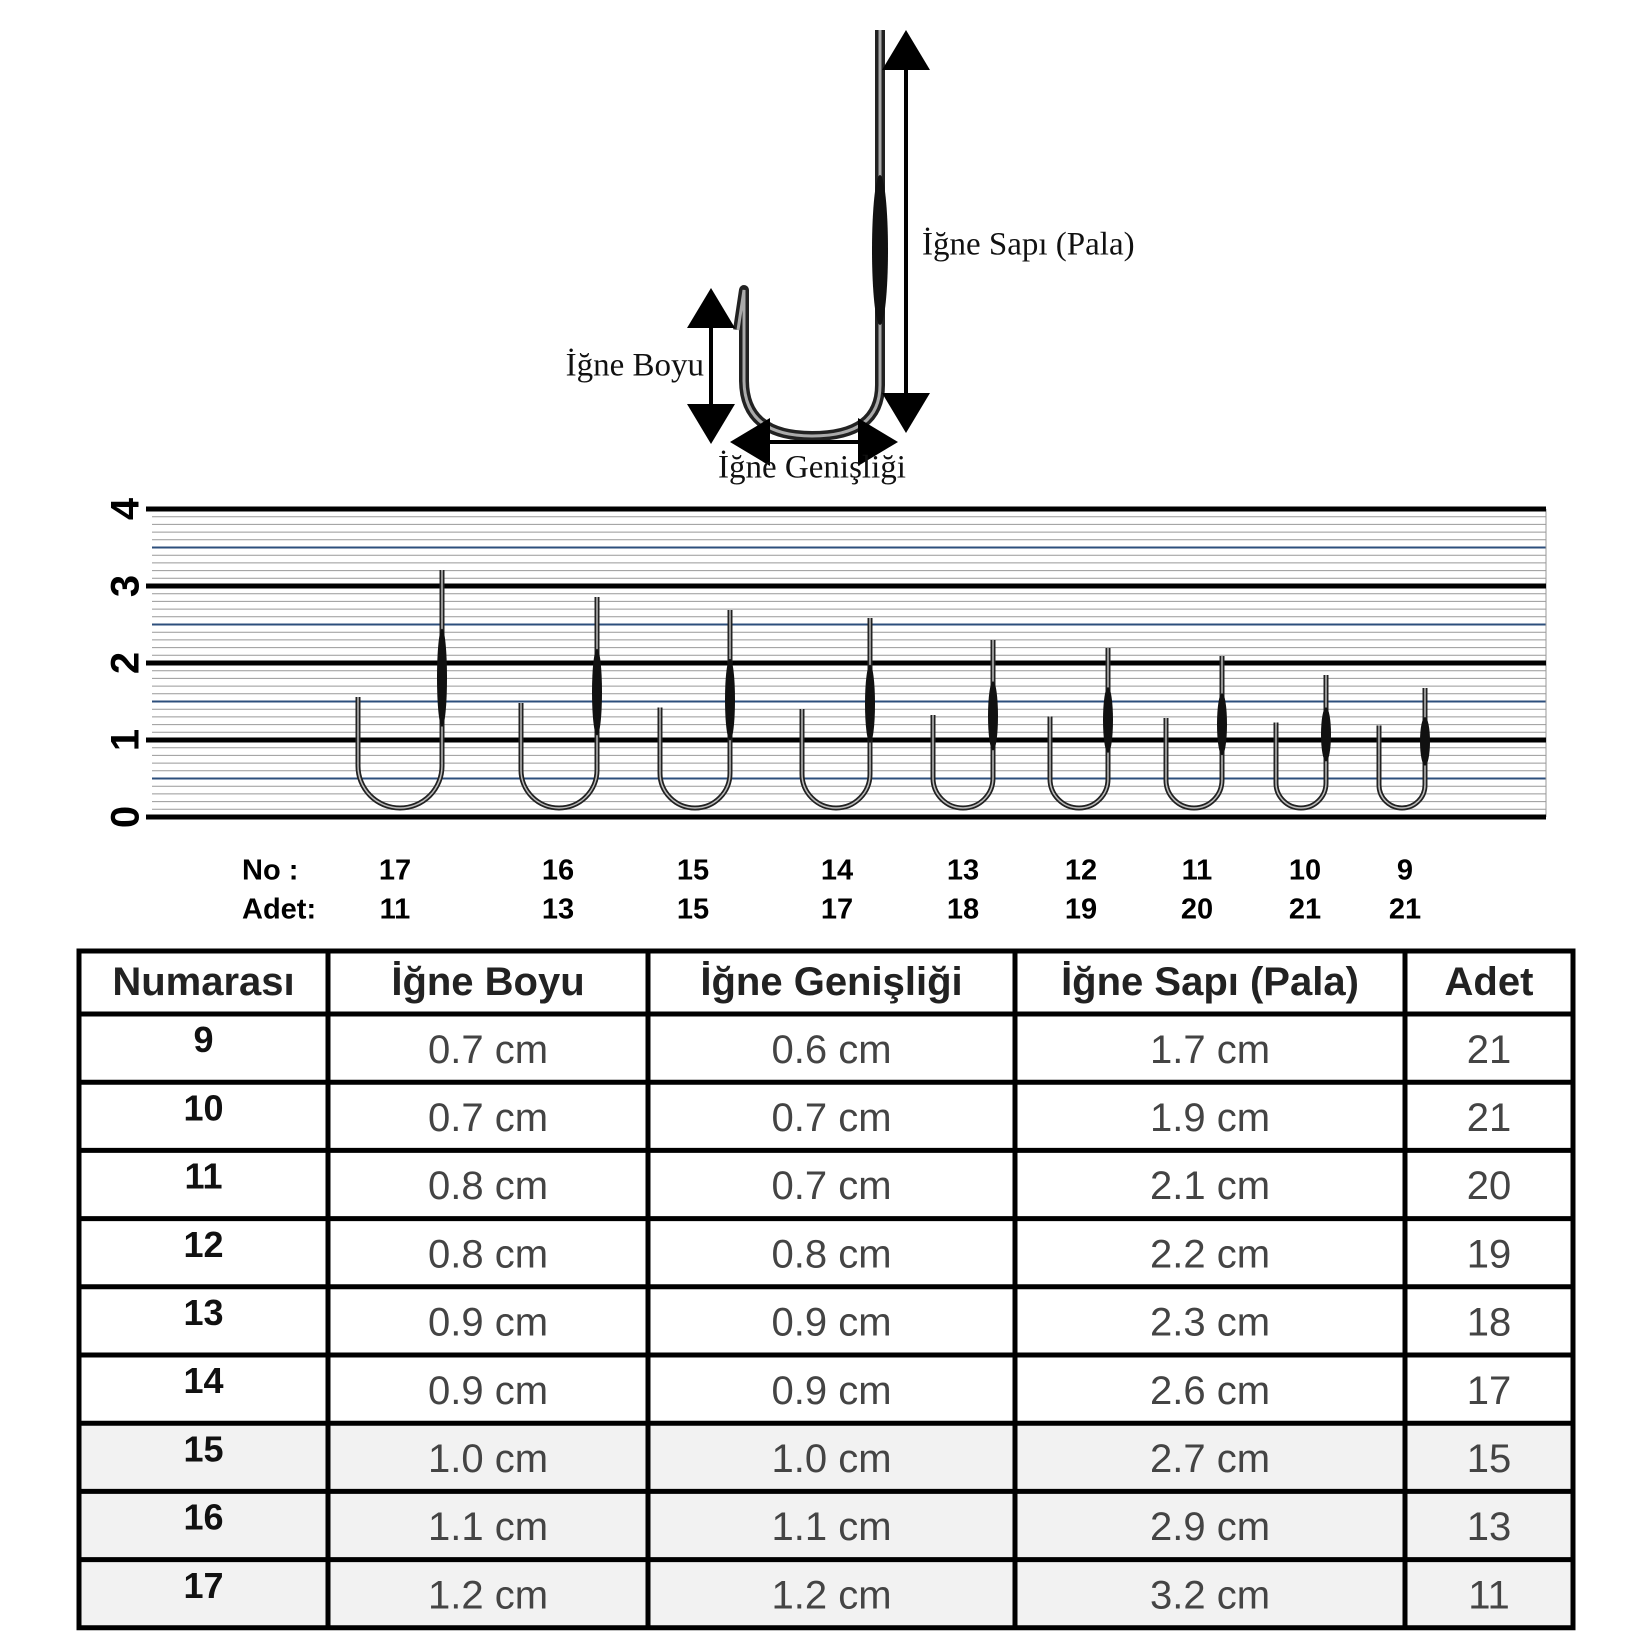 This screenshot has width=1640, height=1640. Describe the element at coordinates (1197, 910) in the screenshot. I see `hook-count: 20` at that location.